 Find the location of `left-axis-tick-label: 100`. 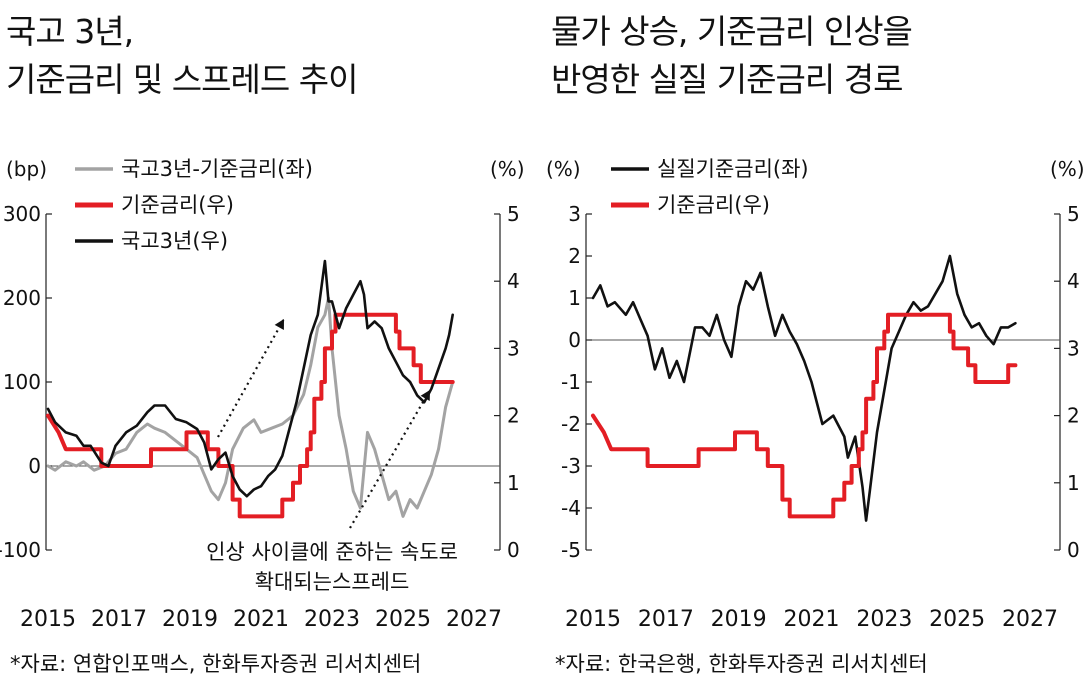

left-axis-tick-label: 100 is located at coordinates (22, 382).